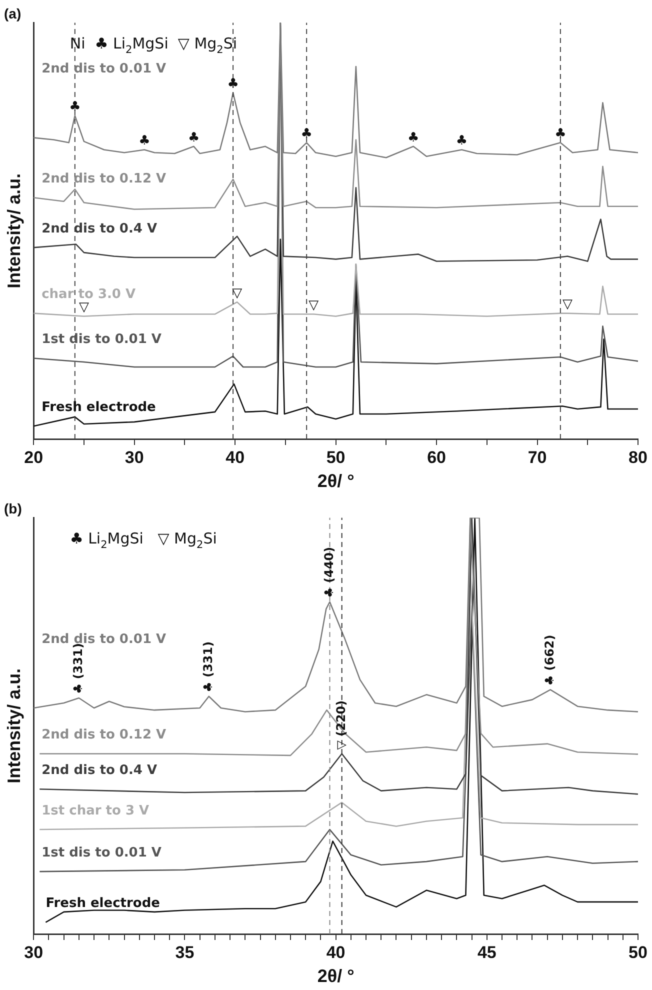  Describe the element at coordinates (638, 457) in the screenshot. I see `x-tick-label: 80` at that location.